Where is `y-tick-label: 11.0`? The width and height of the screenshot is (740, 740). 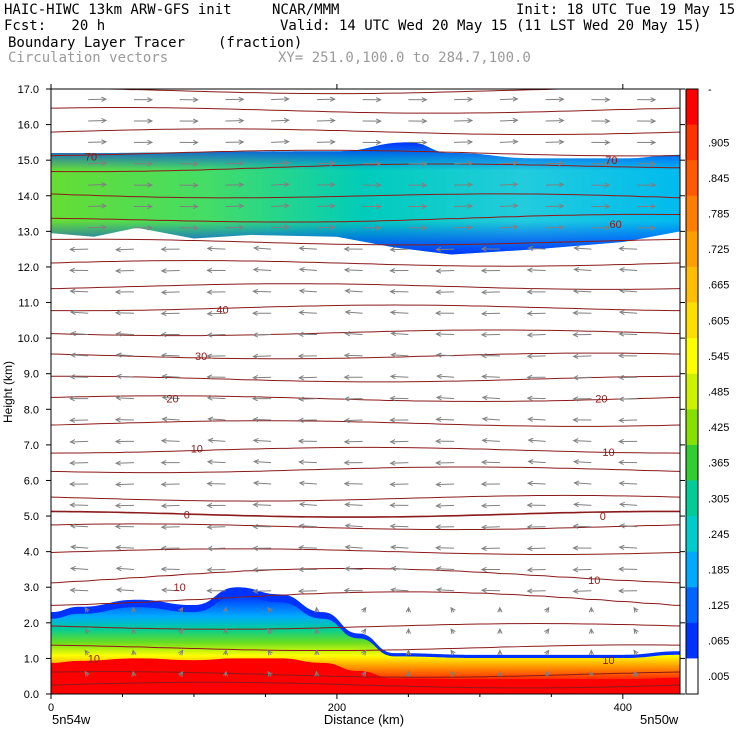 y-tick-label: 11.0 is located at coordinates (28, 304).